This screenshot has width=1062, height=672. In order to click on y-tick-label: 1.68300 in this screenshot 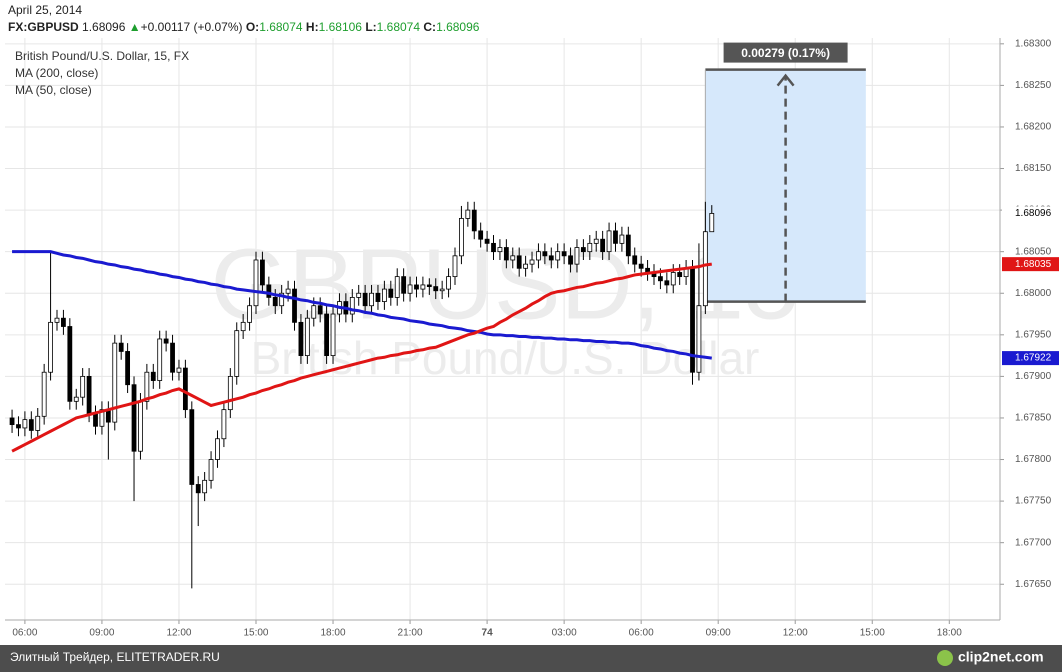, I will do `click(1033, 43)`.